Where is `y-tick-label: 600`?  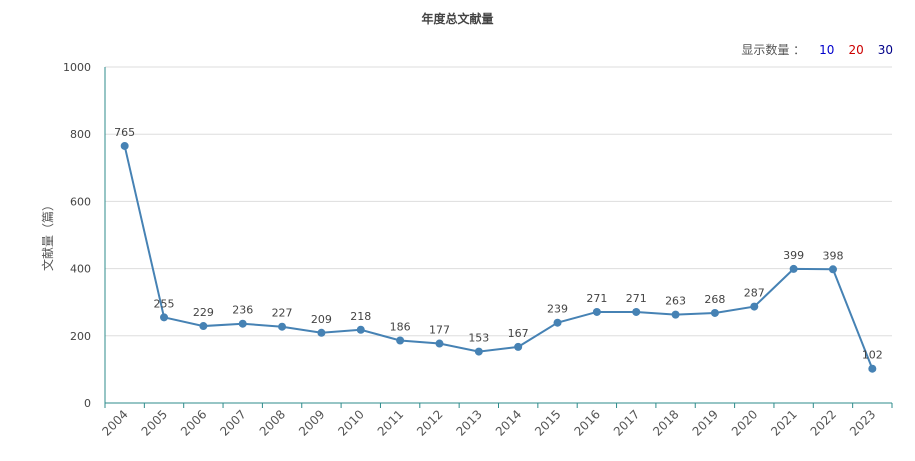
y-tick-label: 600 is located at coordinates (80, 201).